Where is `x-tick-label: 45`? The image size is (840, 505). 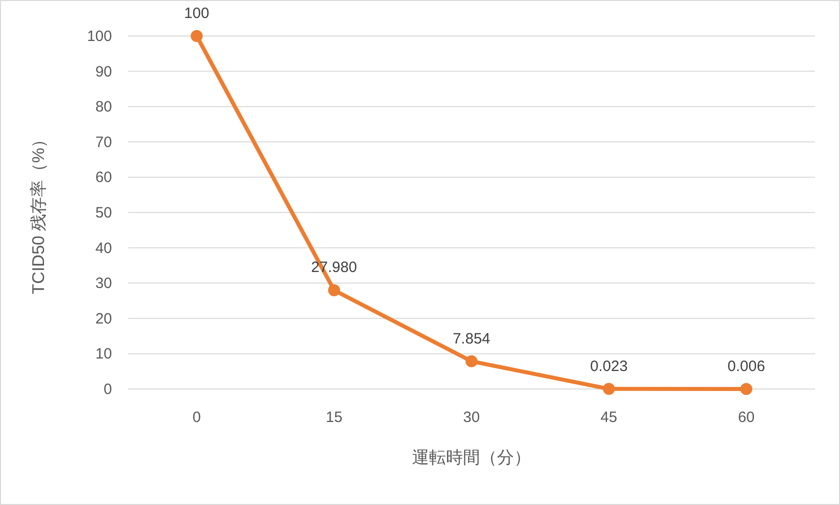
x-tick-label: 45 is located at coordinates (609, 417).